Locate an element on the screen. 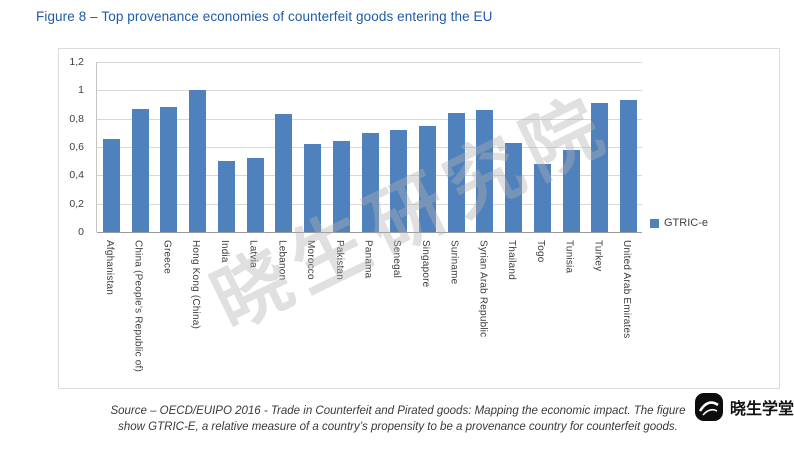 This screenshot has height=450, width=794. legend-label: GTRIC-e is located at coordinates (686, 223).